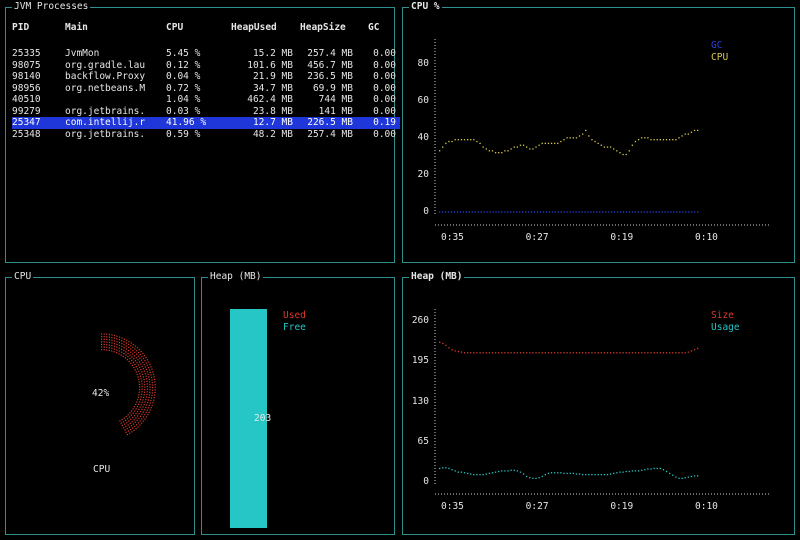  Describe the element at coordinates (23, 277) in the screenshot. I see `cpu-gauge-title: CPU` at that location.